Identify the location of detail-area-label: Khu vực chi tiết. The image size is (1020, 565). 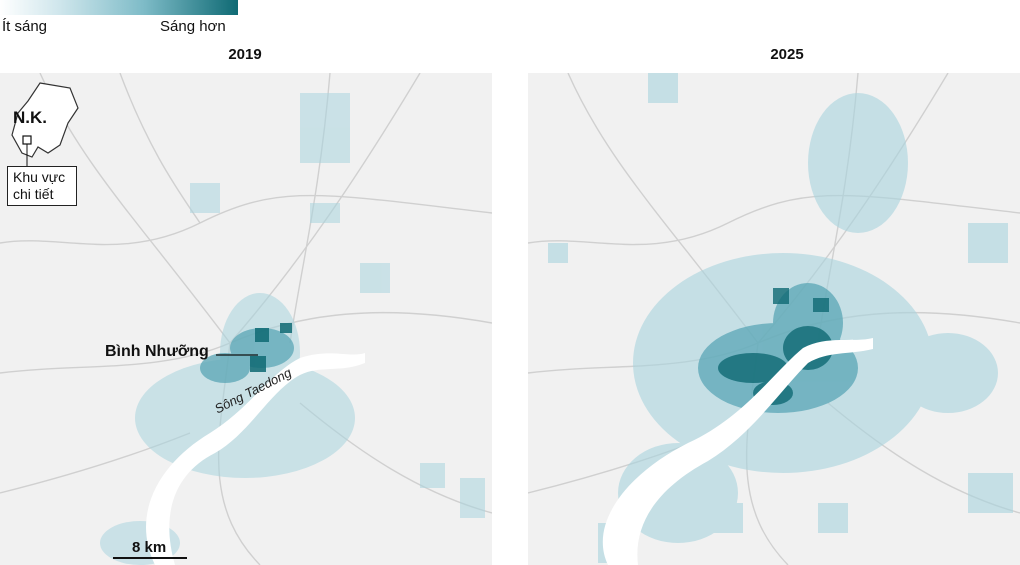
(42, 186).